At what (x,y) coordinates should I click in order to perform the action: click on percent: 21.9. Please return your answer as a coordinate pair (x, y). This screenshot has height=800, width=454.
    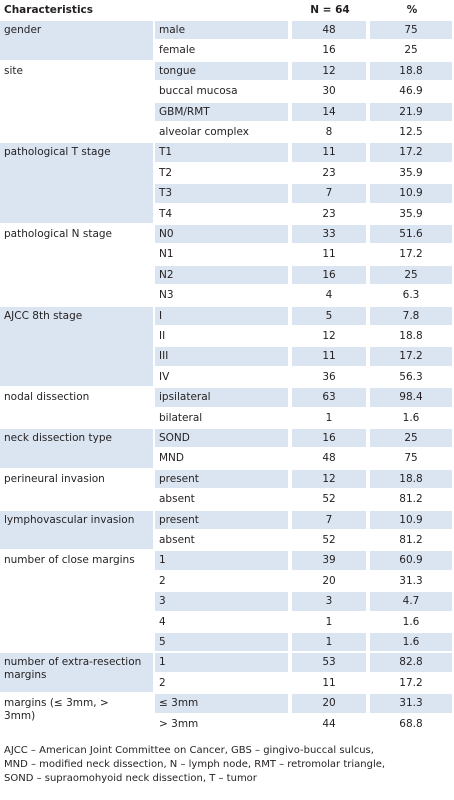
    Looking at the image, I should click on (411, 111).